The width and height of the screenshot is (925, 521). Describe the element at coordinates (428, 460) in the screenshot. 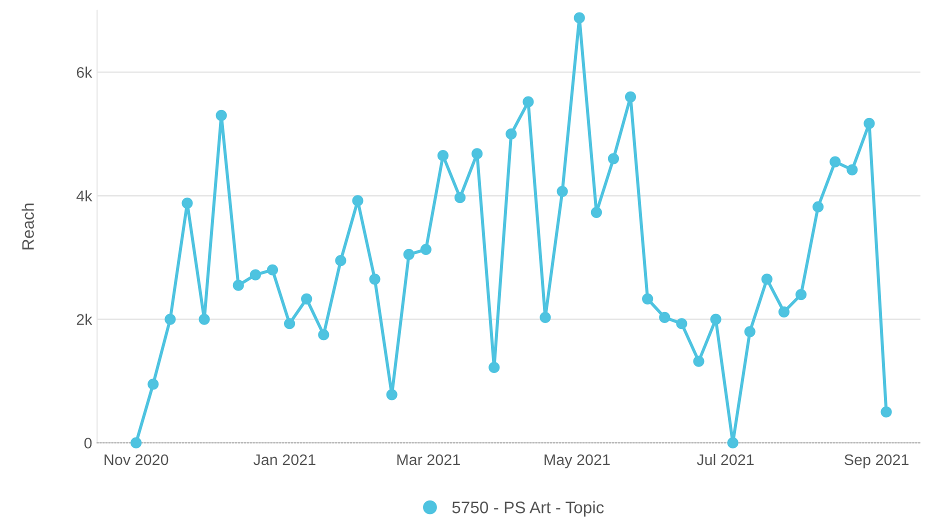

I see `x-tick-label: Mar 2021` at that location.